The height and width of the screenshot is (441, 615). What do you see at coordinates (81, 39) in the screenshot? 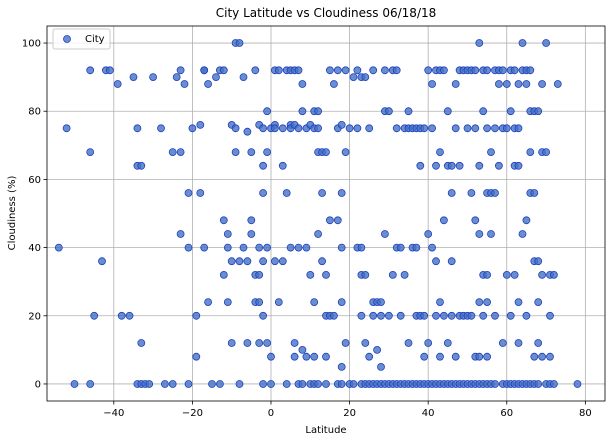
I see `legend: City` at bounding box center [81, 39].